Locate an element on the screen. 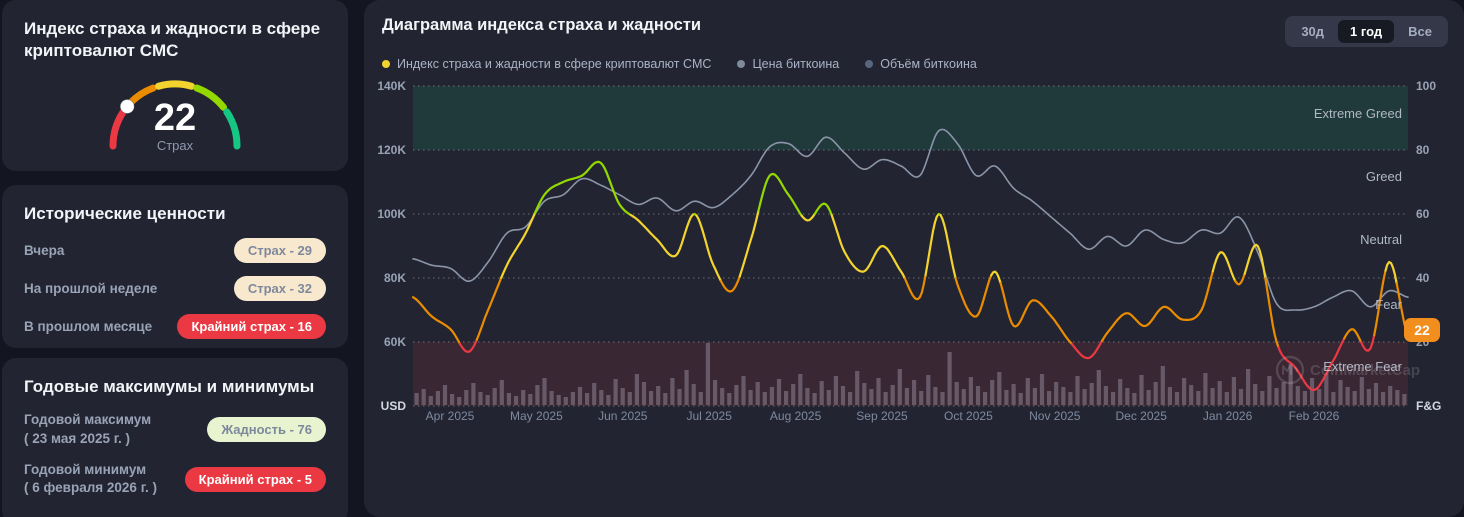 The width and height of the screenshot is (1464, 517). zone-label: Extreme Fear is located at coordinates (1362, 366).